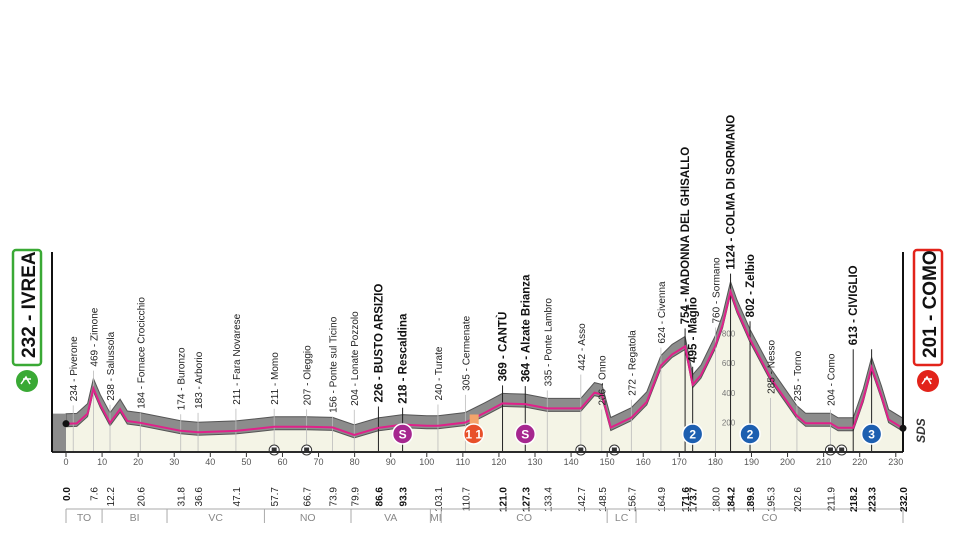  What do you see at coordinates (679, 462) in the screenshot?
I see `distance-tick-label: 170` at bounding box center [679, 462].